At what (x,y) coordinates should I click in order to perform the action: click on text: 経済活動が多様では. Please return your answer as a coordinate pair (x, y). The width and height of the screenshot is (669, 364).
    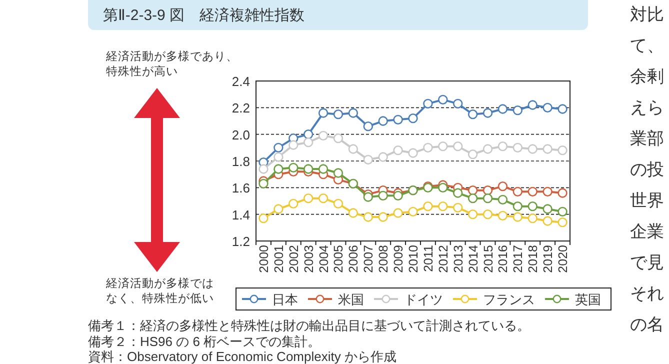
    Looking at the image, I should click on (159, 283).